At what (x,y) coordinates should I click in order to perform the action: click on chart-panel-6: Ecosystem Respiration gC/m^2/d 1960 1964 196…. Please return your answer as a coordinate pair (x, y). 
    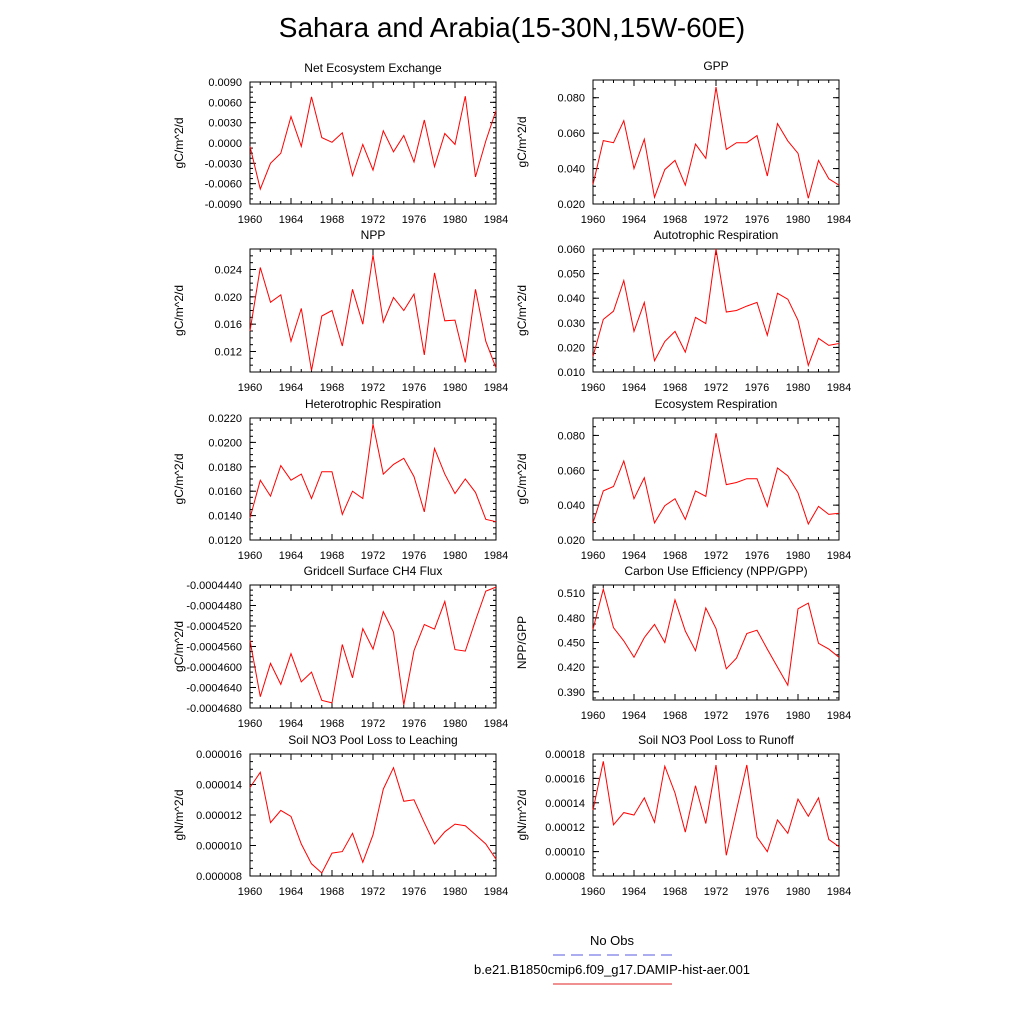
    Looking at the image, I should click on (683, 479).